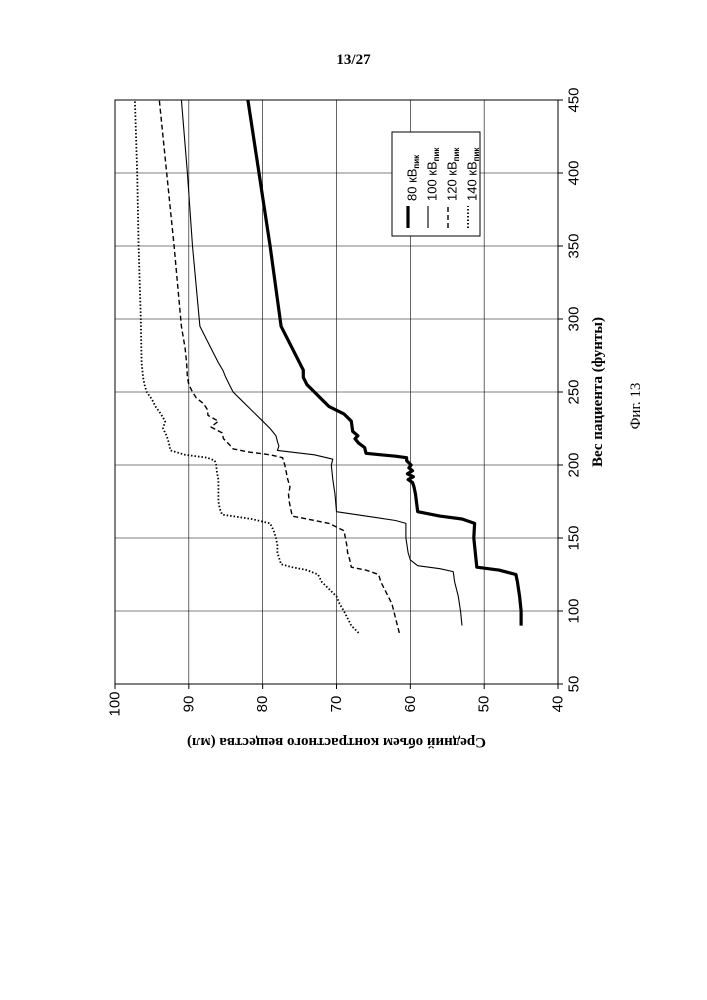 This screenshot has width=707, height=1000. Describe the element at coordinates (636, 406) in the screenshot. I see `figure-caption: Фиг. 13` at that location.